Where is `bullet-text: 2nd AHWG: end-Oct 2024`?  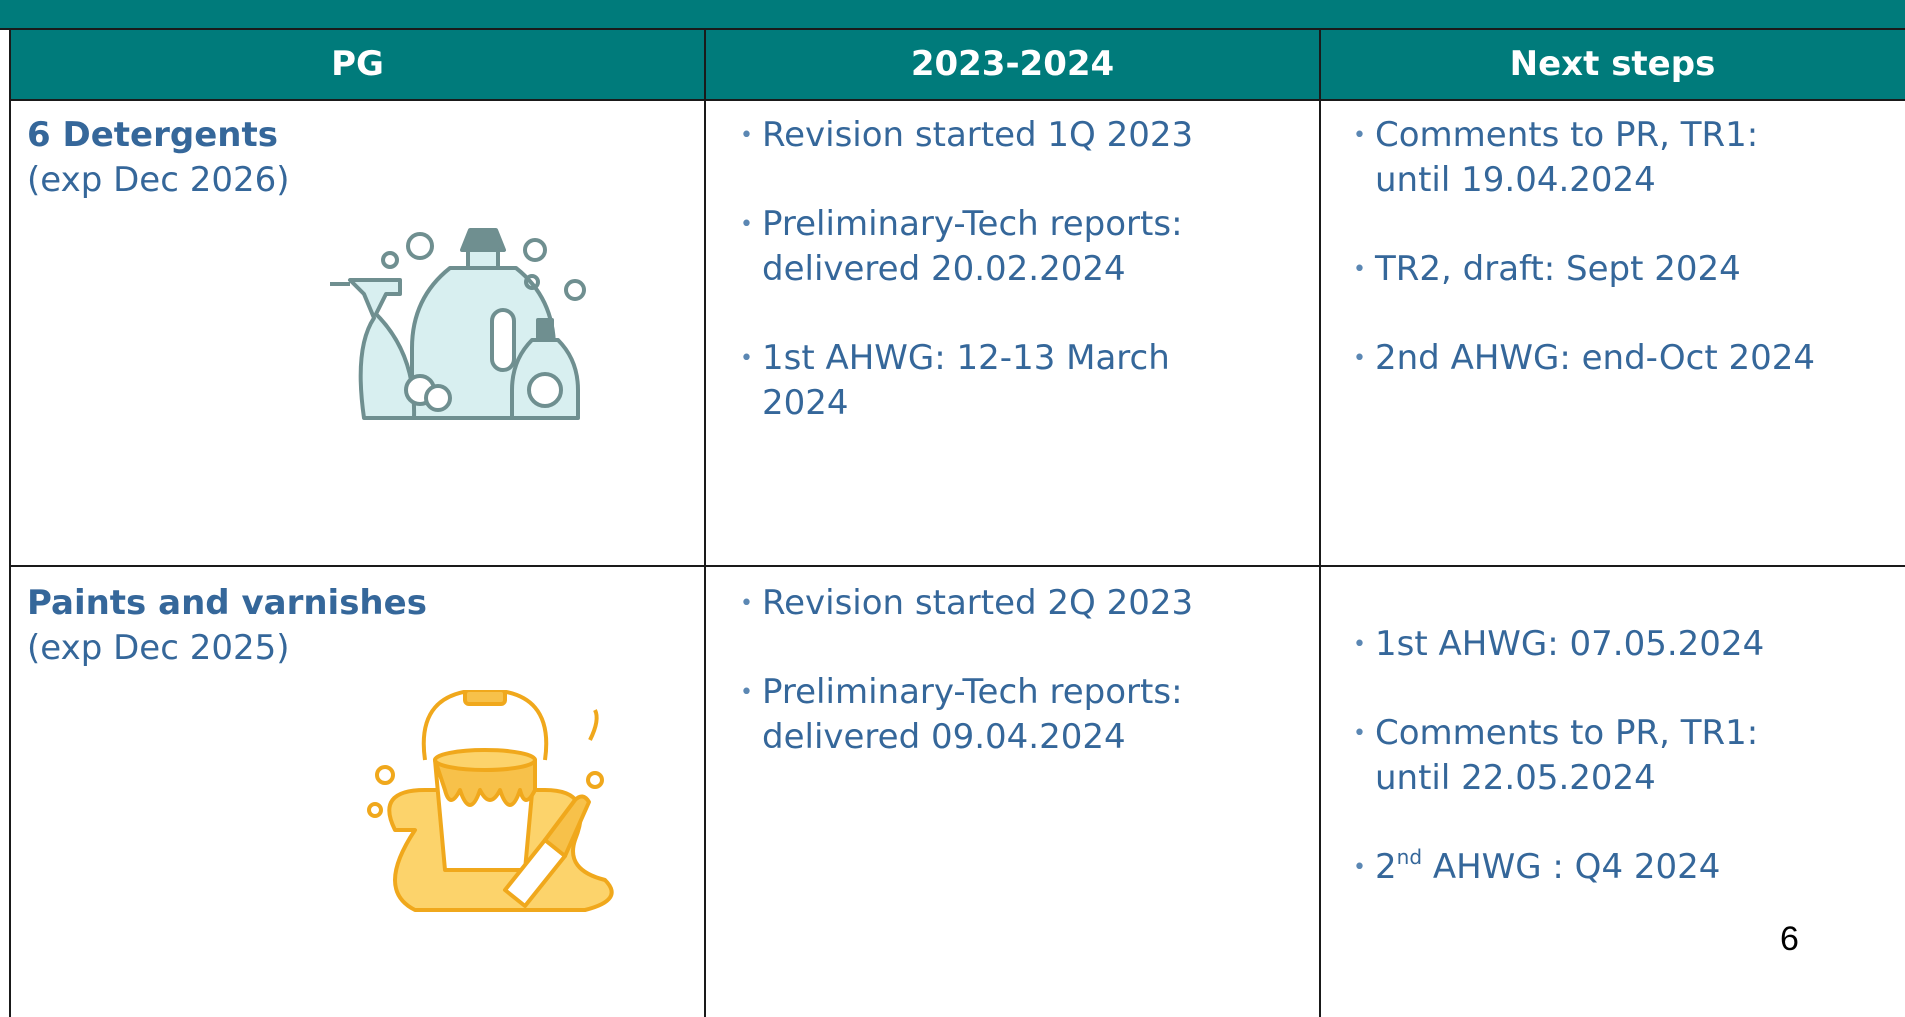 bullet-text: 2nd AHWG: end-Oct 2024 is located at coordinates (1595, 358).